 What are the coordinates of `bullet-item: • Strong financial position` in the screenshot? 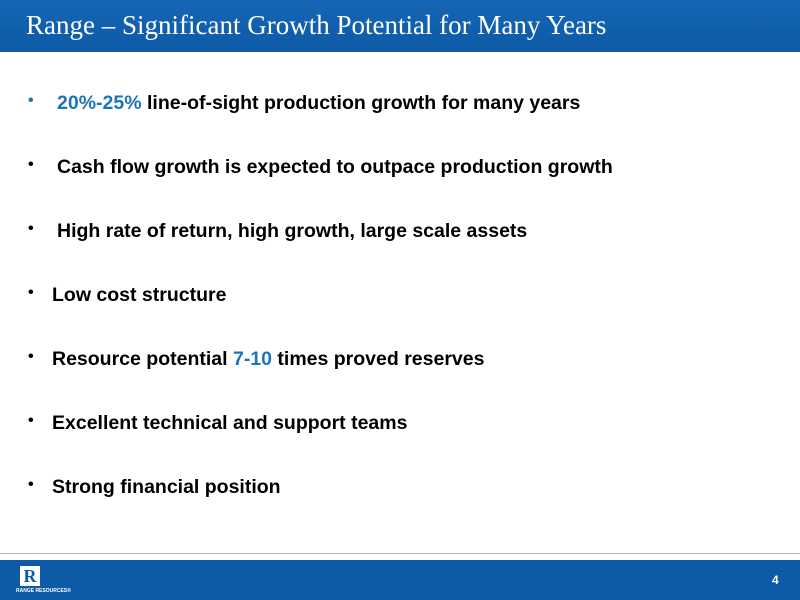 It's located at (400, 487).